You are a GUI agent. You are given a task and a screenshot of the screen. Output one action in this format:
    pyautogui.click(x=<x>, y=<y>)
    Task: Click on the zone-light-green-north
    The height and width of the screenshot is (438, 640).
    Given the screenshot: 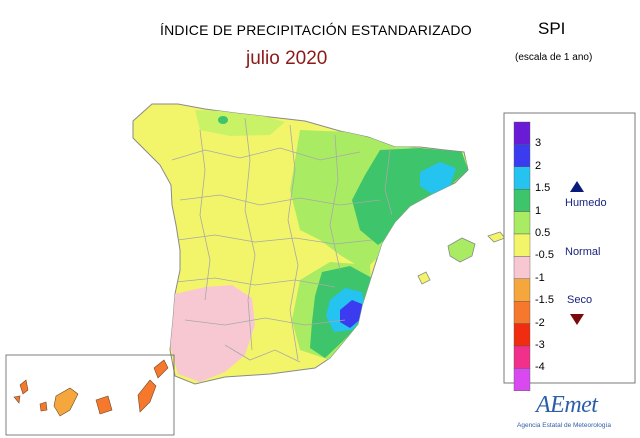 What is the action you would take?
    pyautogui.click(x=240, y=123)
    